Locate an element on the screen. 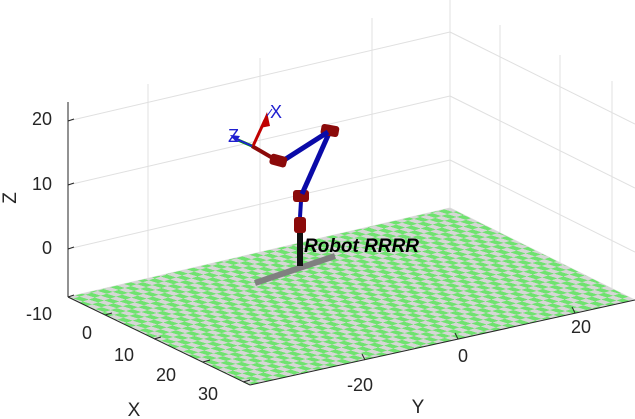  y-axis-ticks is located at coordinates (468, 333).